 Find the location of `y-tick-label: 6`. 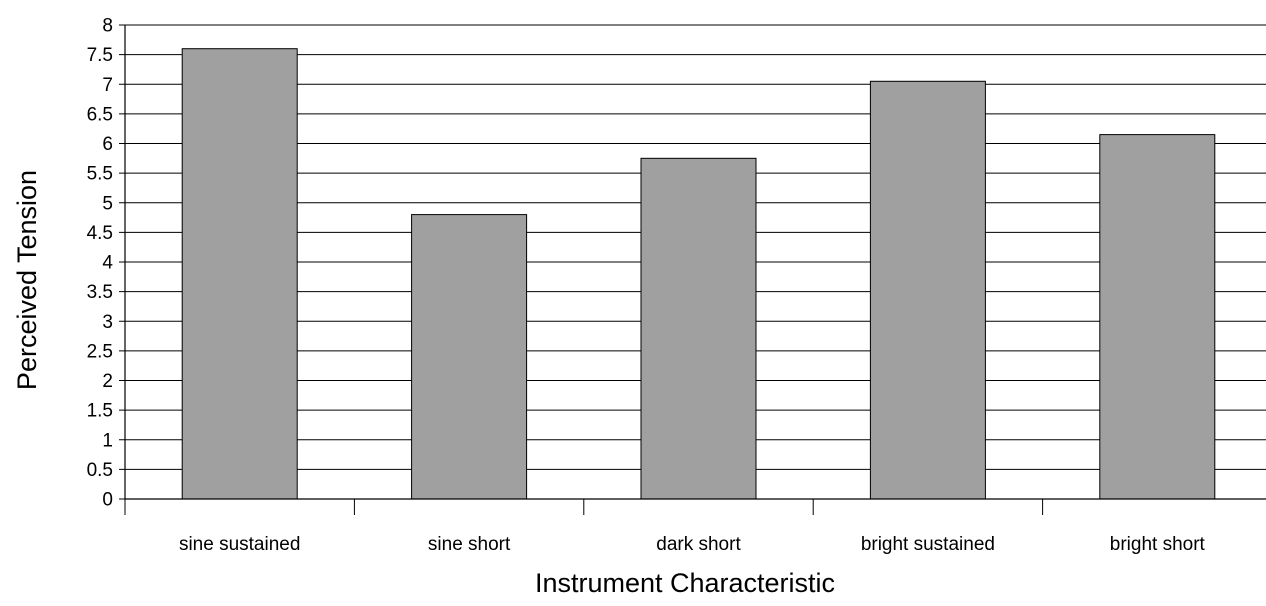

y-tick-label: 6 is located at coordinates (107, 144).